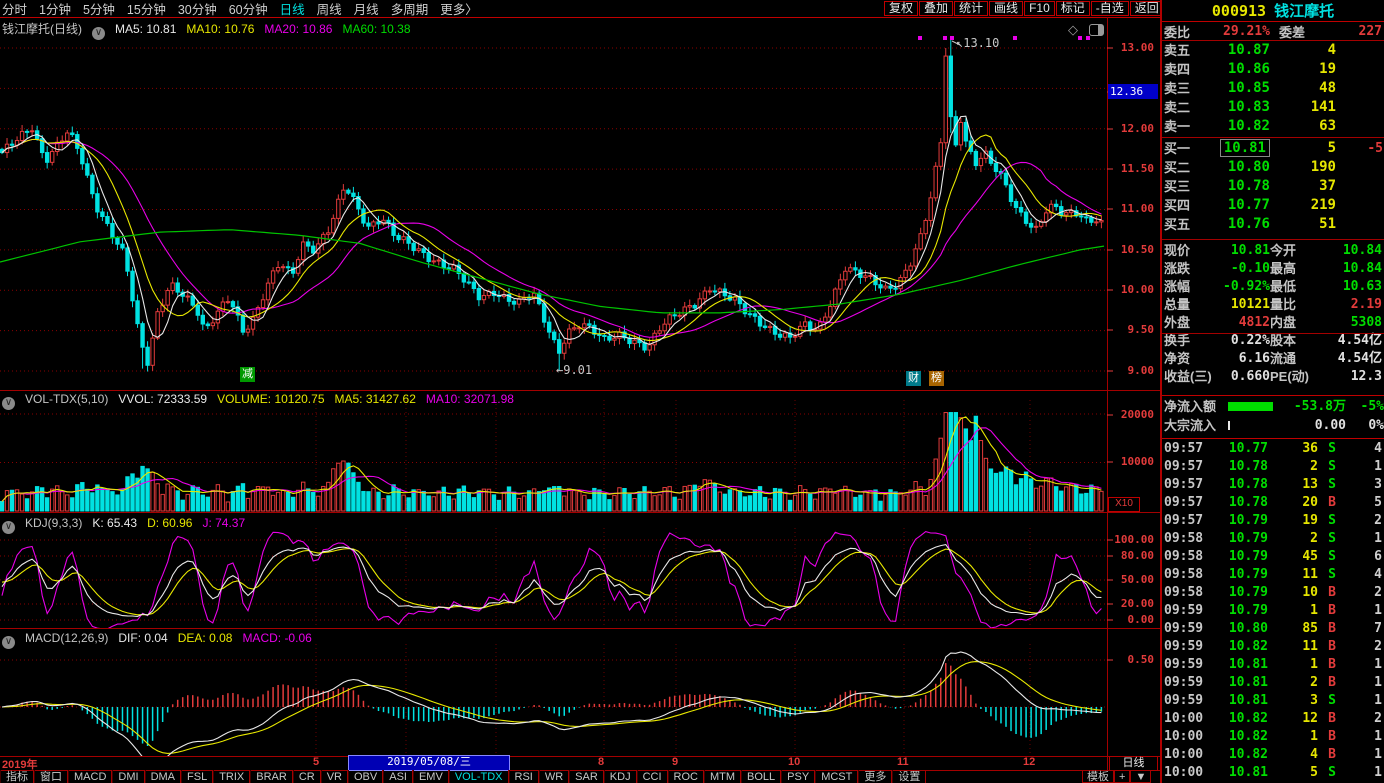 The width and height of the screenshot is (1384, 783). Describe the element at coordinates (551, 579) in the screenshot. I see `kdj-series` at that location.